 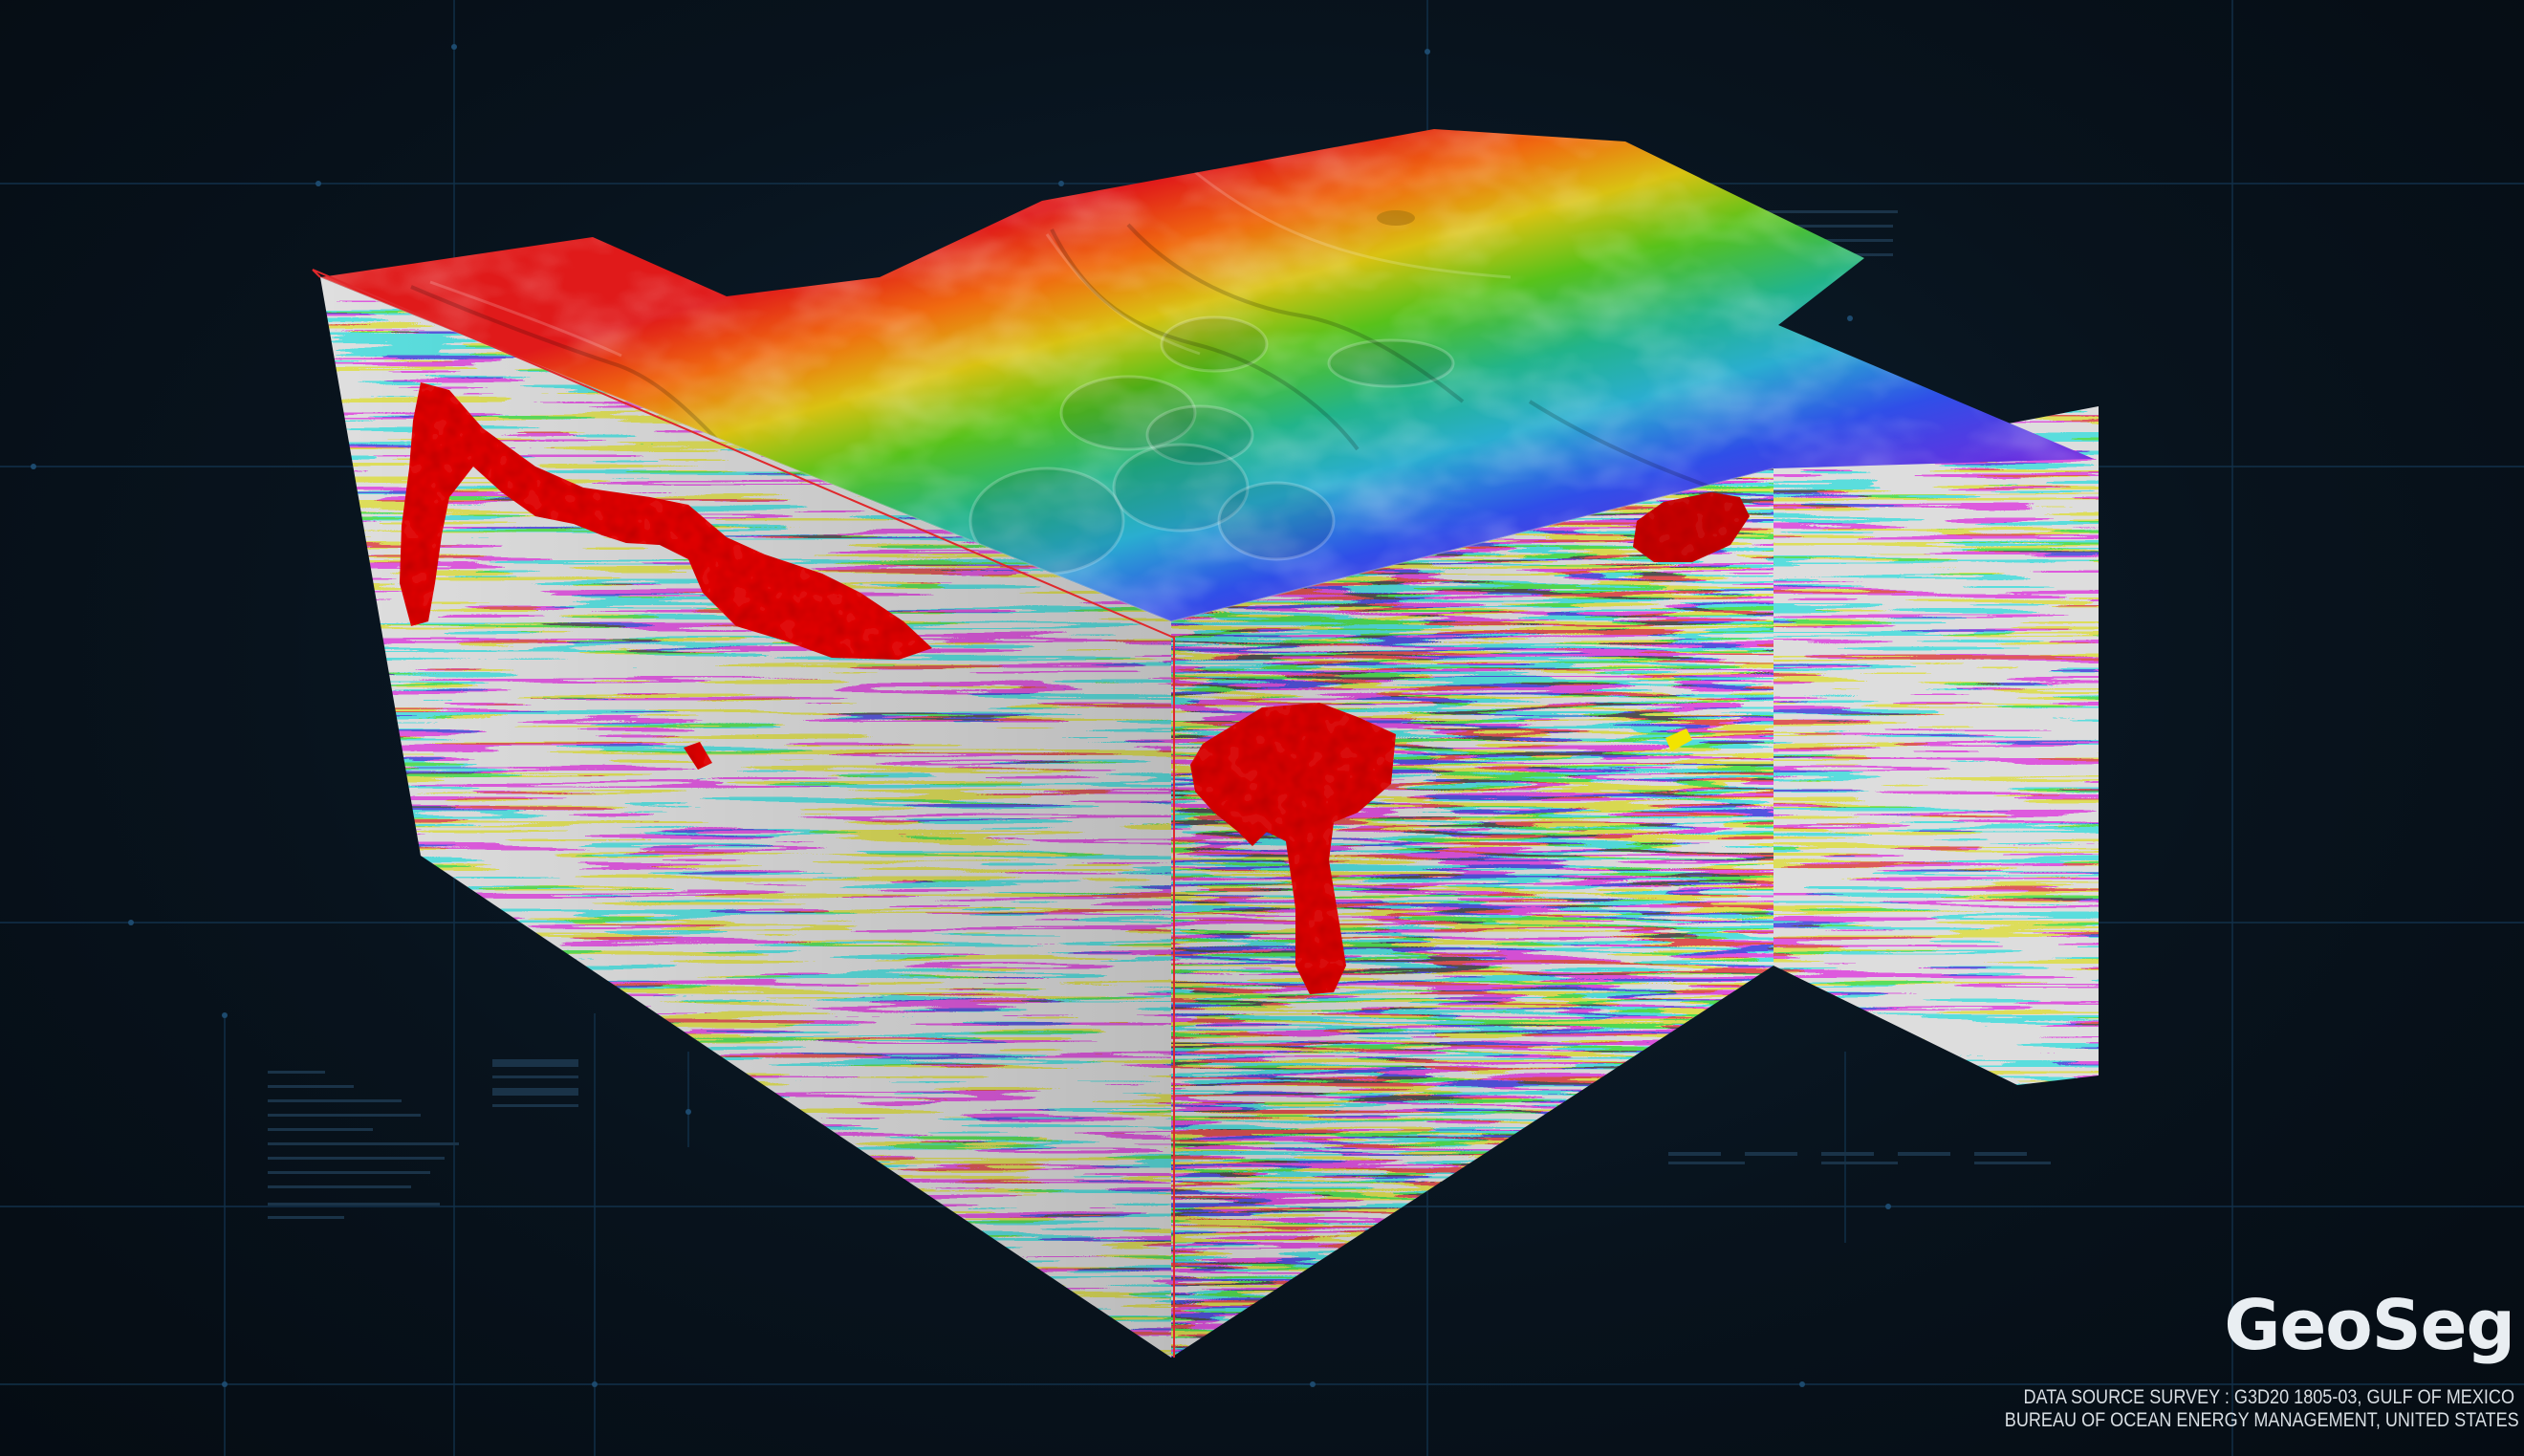 What do you see at coordinates (698, 756) in the screenshot?
I see `salt-body-left-small` at bounding box center [698, 756].